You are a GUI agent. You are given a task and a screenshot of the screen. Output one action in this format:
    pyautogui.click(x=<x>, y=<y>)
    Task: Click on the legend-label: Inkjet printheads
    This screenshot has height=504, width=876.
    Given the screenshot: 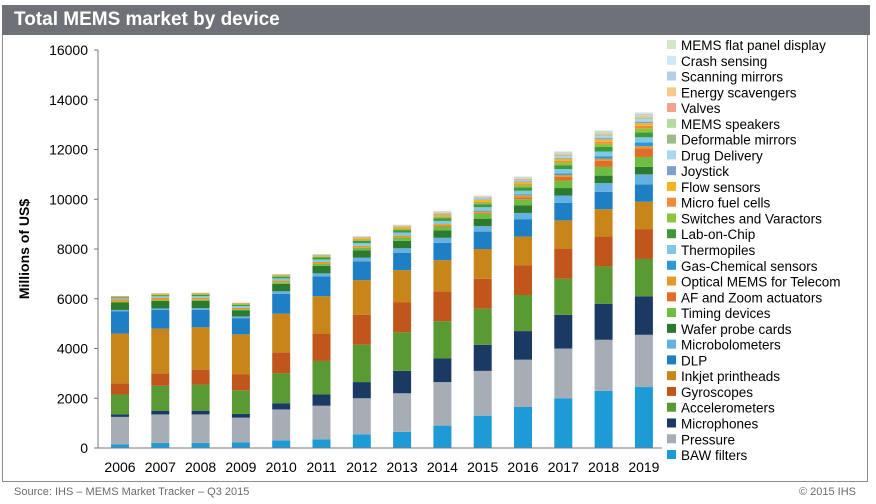 What is the action you would take?
    pyautogui.click(x=730, y=376)
    